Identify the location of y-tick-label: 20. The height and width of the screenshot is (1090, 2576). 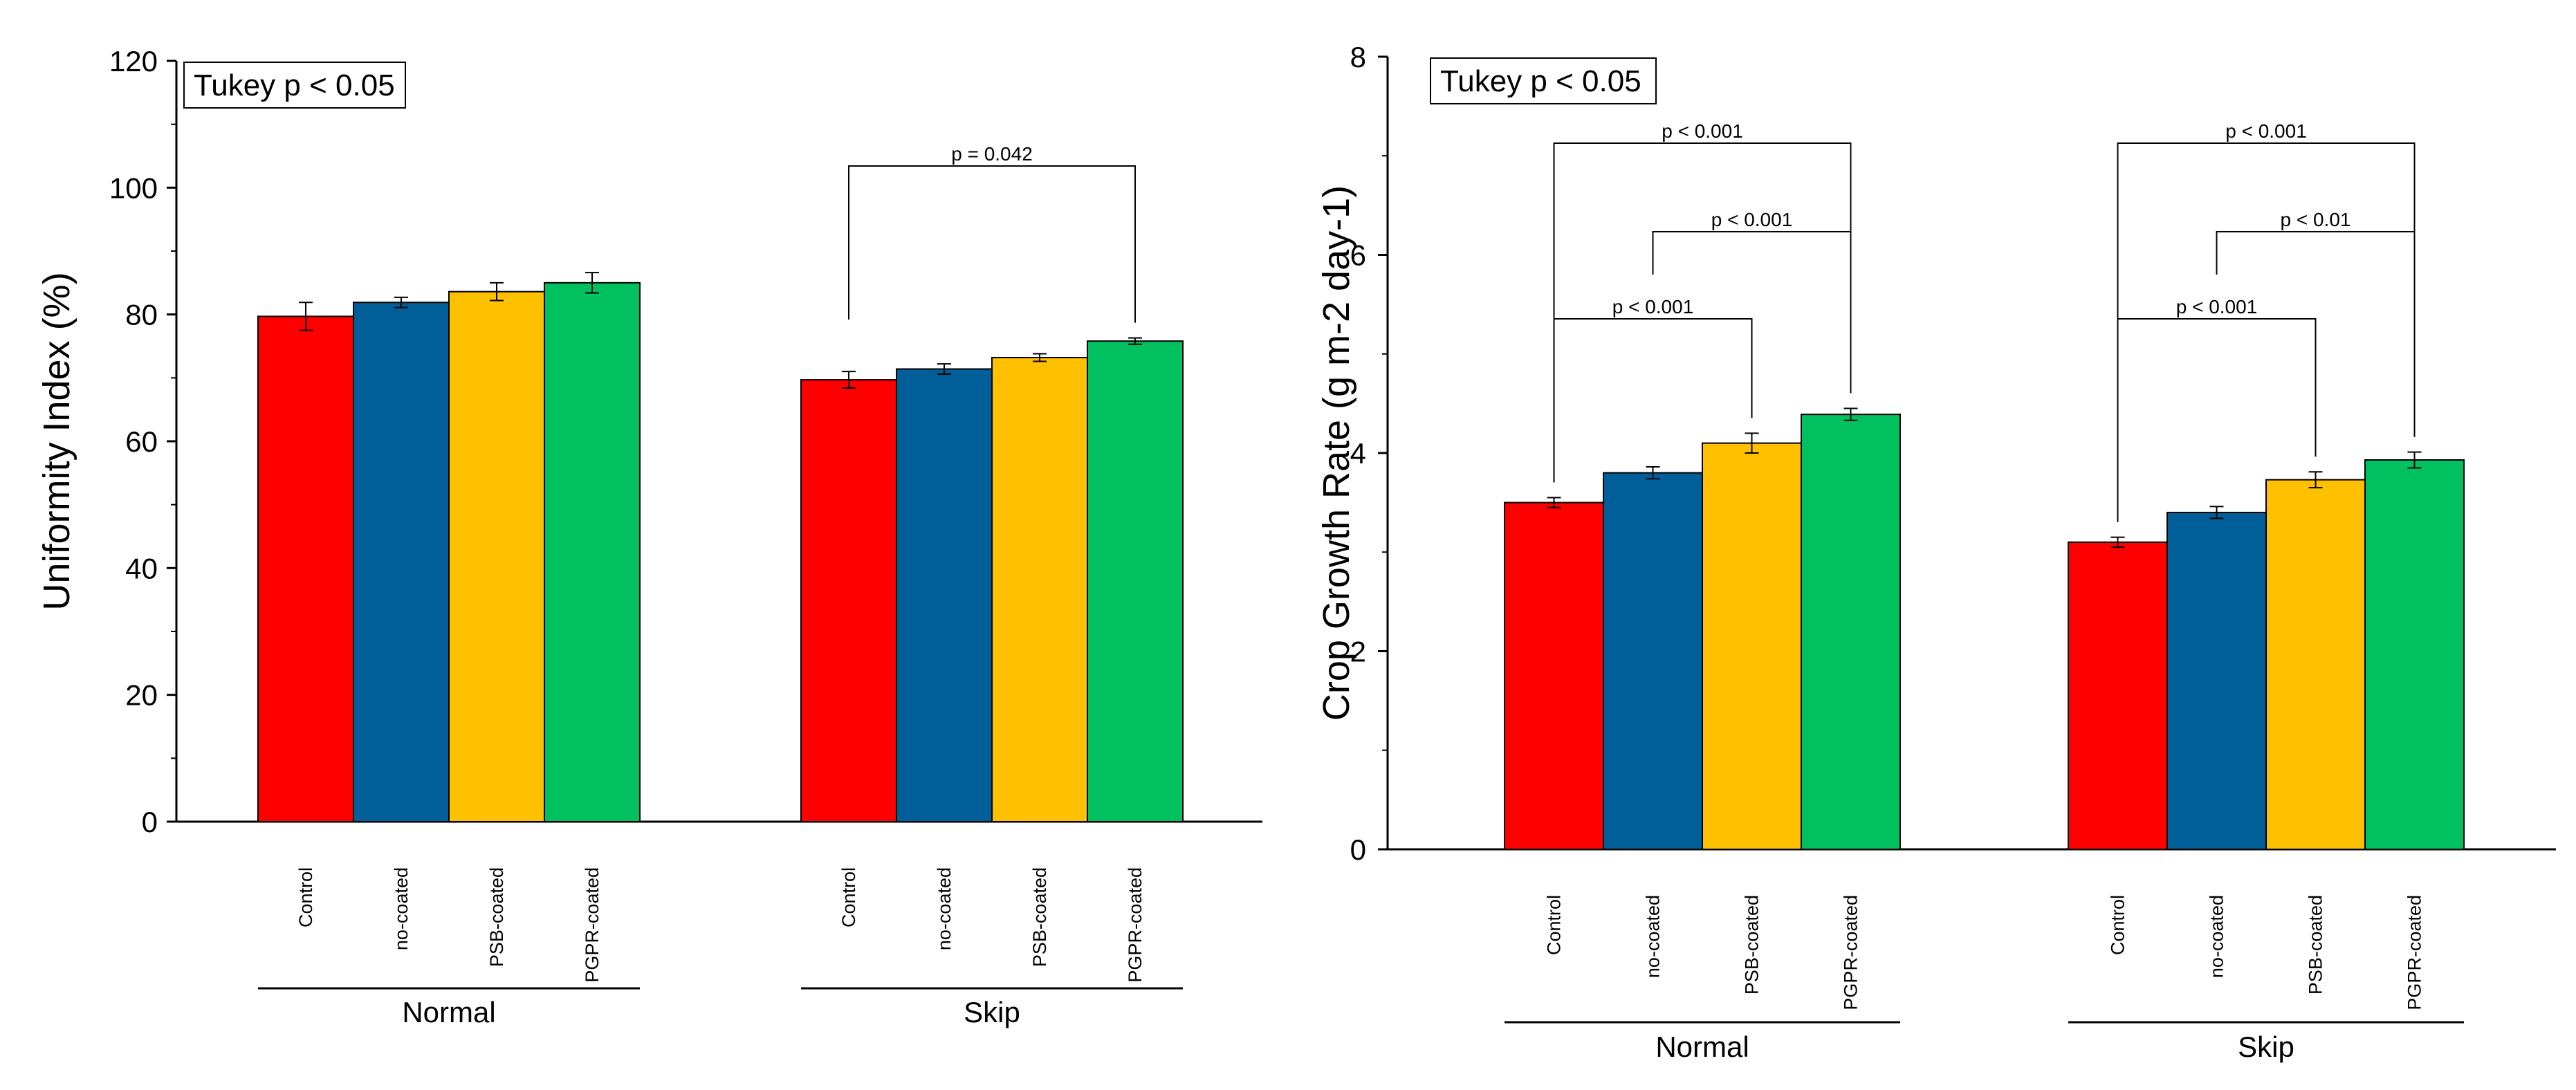
(141, 695).